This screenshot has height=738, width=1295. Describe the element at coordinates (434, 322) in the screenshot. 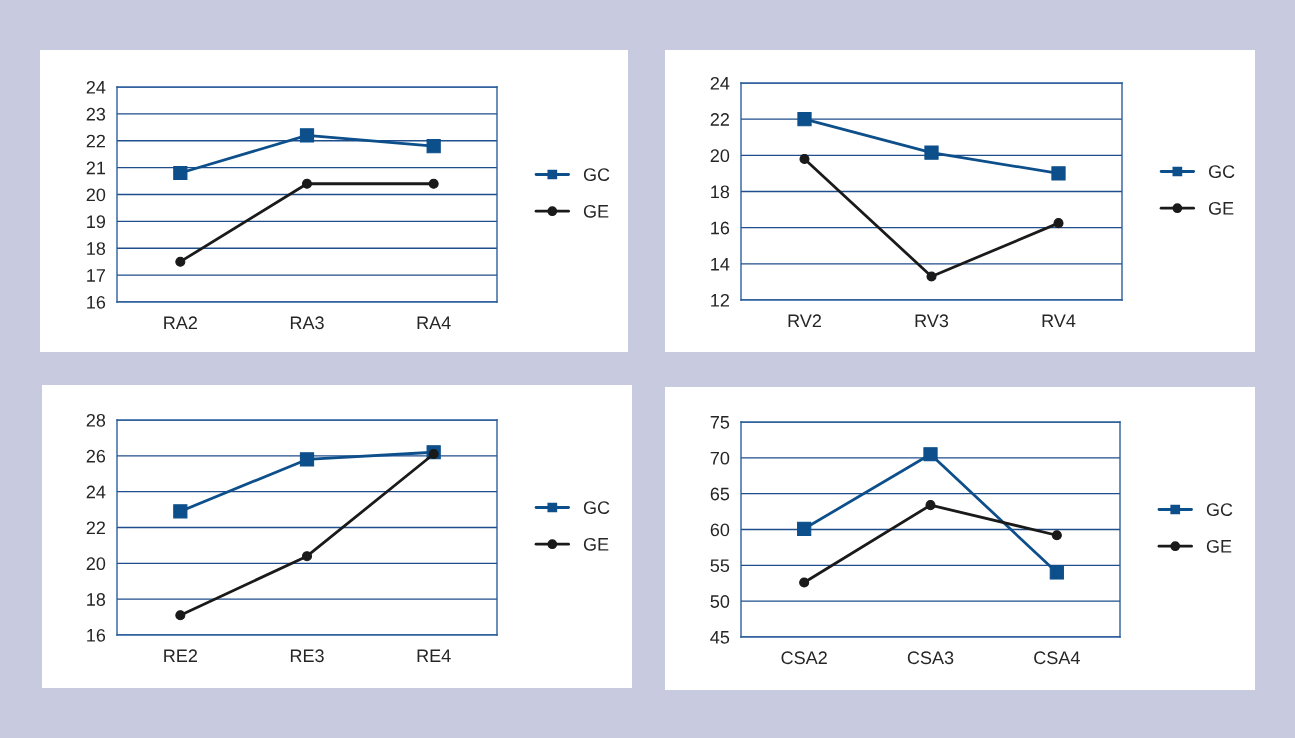

I see `x-tick-label: RA4` at that location.